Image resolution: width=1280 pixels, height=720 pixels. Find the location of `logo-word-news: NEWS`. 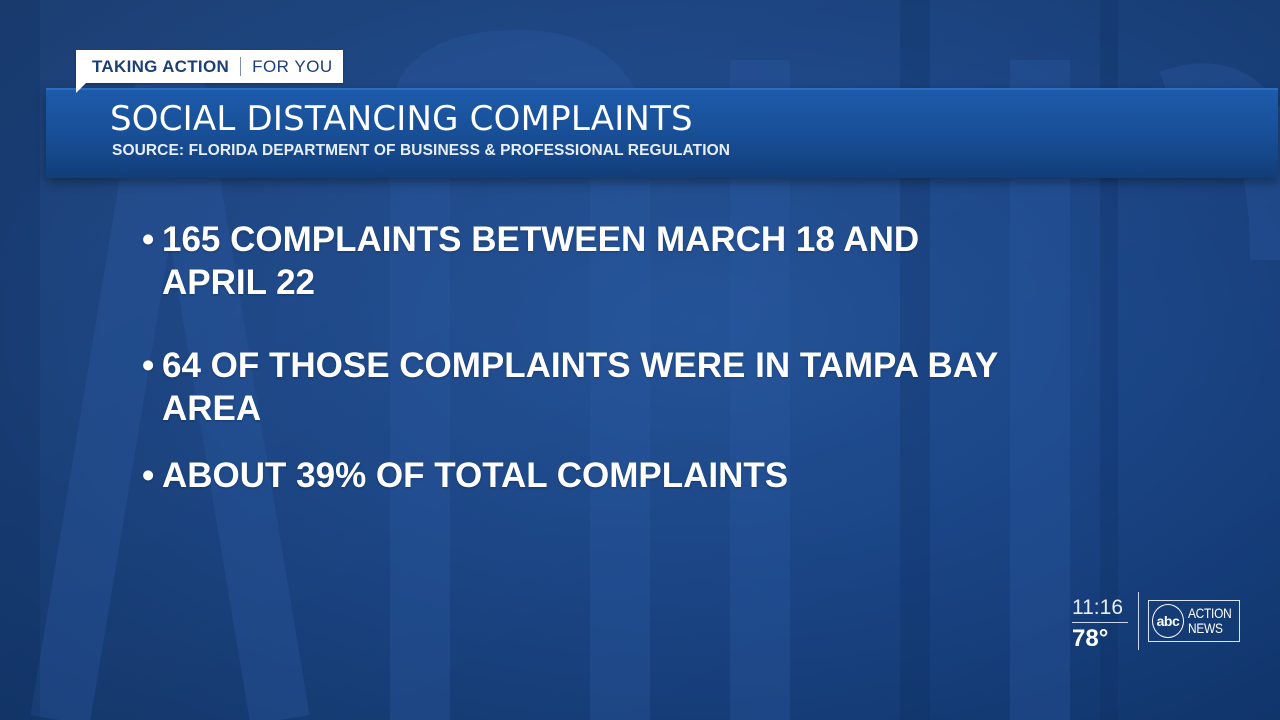

logo-word-news: NEWS is located at coordinates (1205, 628).